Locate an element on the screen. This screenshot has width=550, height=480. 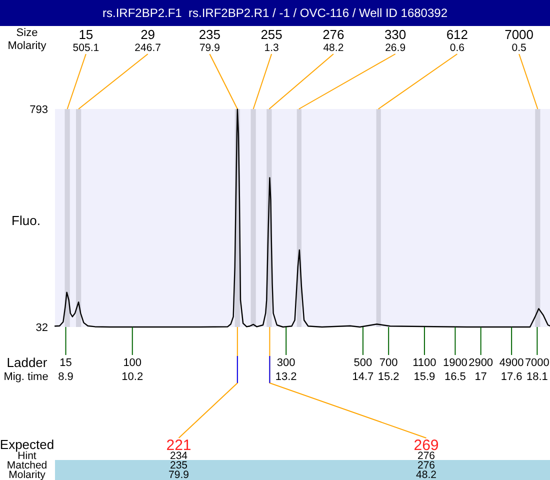
text: 235 is located at coordinates (179, 466).